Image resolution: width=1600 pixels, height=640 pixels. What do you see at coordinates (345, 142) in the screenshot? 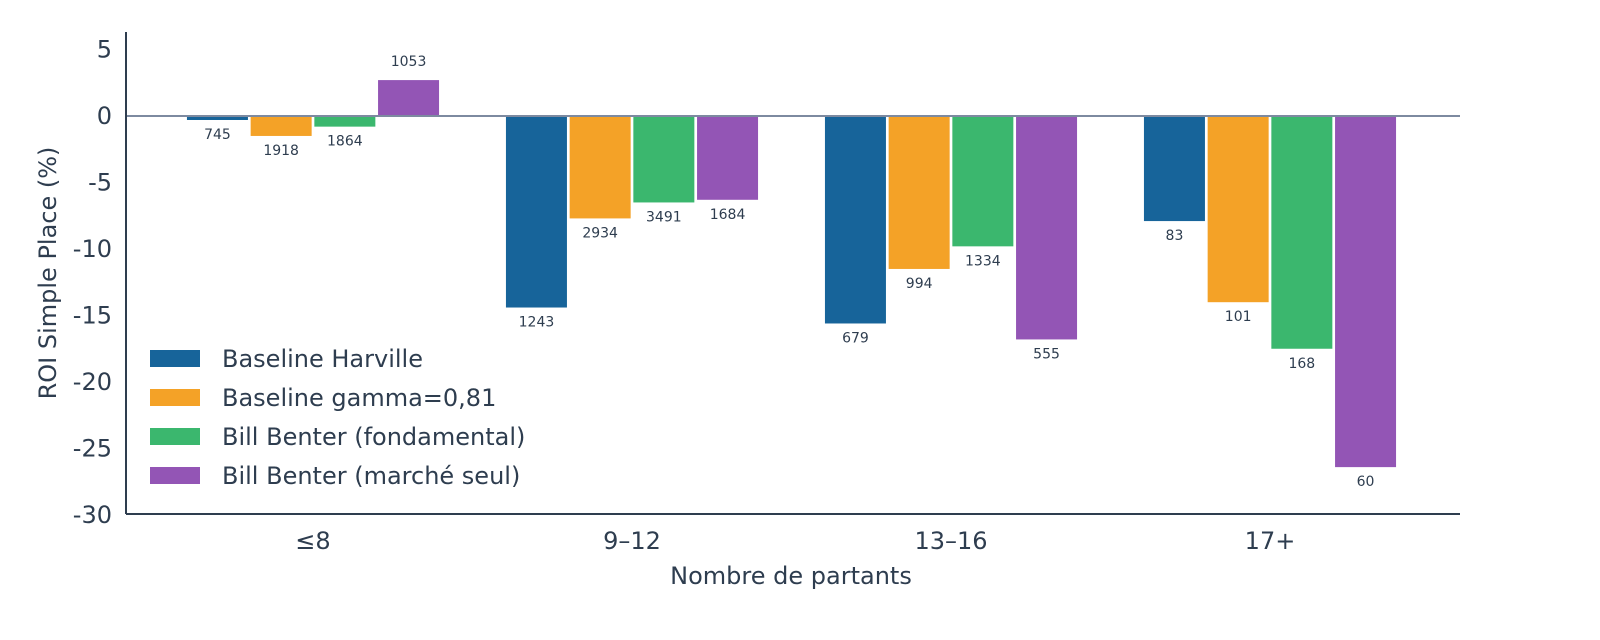
I see `data-label: 1864` at bounding box center [345, 142].